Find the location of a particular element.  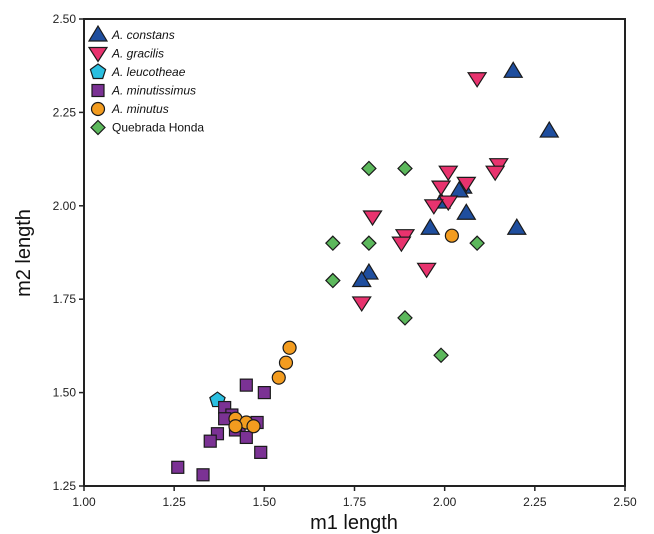

legend-label-a-gracilis: A. gracilis is located at coordinates (137, 54).